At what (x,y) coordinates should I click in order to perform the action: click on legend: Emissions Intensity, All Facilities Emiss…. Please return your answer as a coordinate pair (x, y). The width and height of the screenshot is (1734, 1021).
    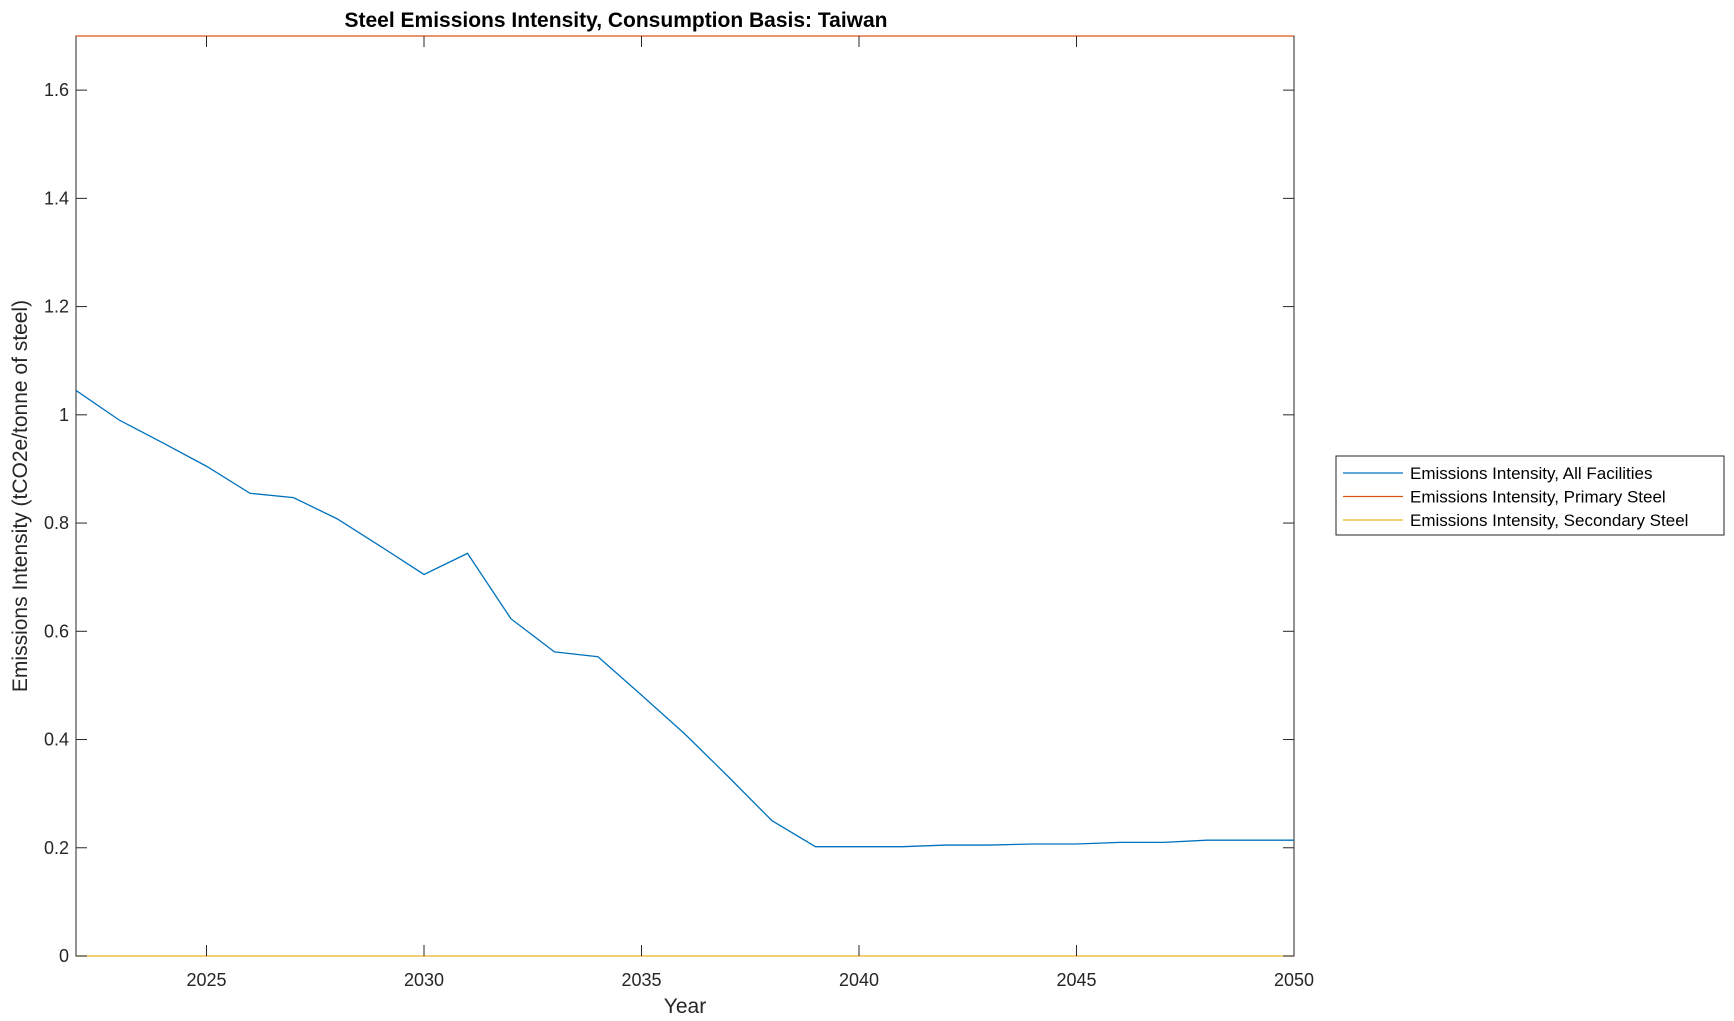
    Looking at the image, I should click on (1530, 495).